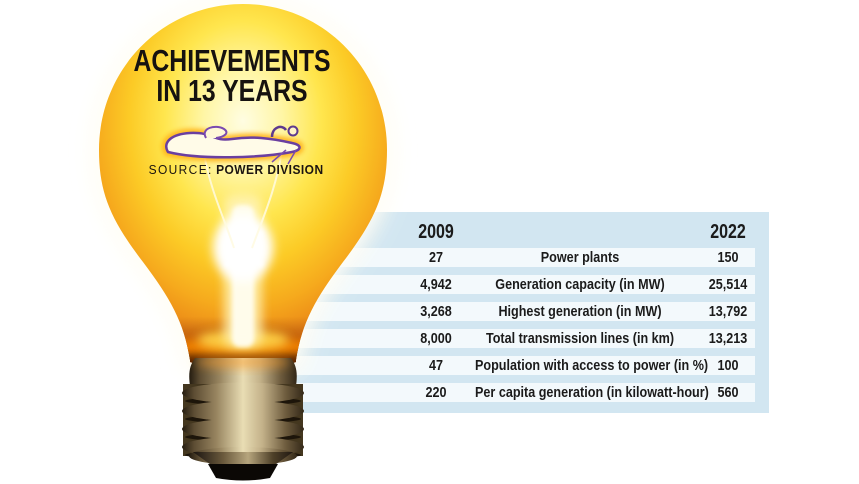 The width and height of the screenshot is (859, 484). What do you see at coordinates (592, 365) in the screenshot?
I see `metric-label: Population with access to power (in %)` at bounding box center [592, 365].